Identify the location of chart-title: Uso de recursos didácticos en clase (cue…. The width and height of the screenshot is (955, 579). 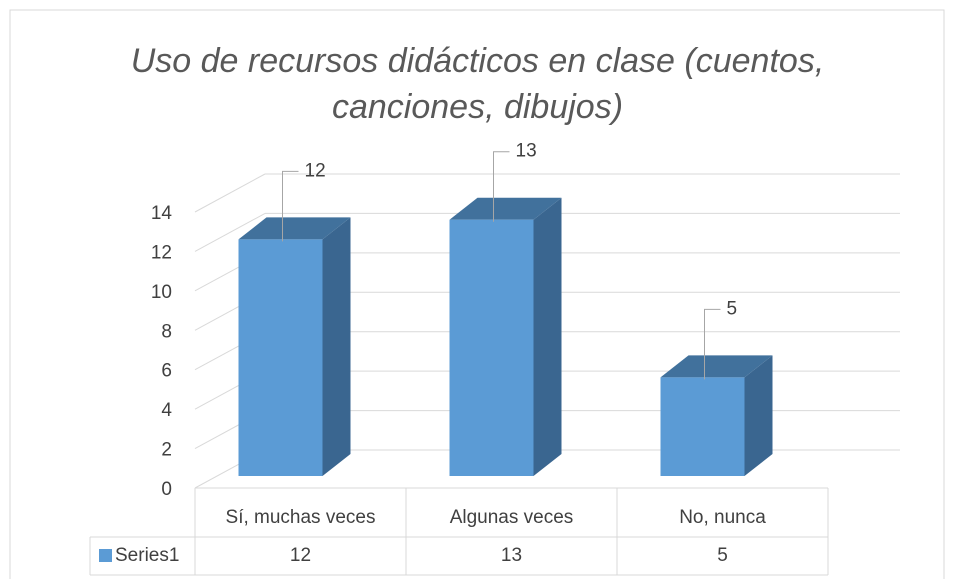
(477, 84).